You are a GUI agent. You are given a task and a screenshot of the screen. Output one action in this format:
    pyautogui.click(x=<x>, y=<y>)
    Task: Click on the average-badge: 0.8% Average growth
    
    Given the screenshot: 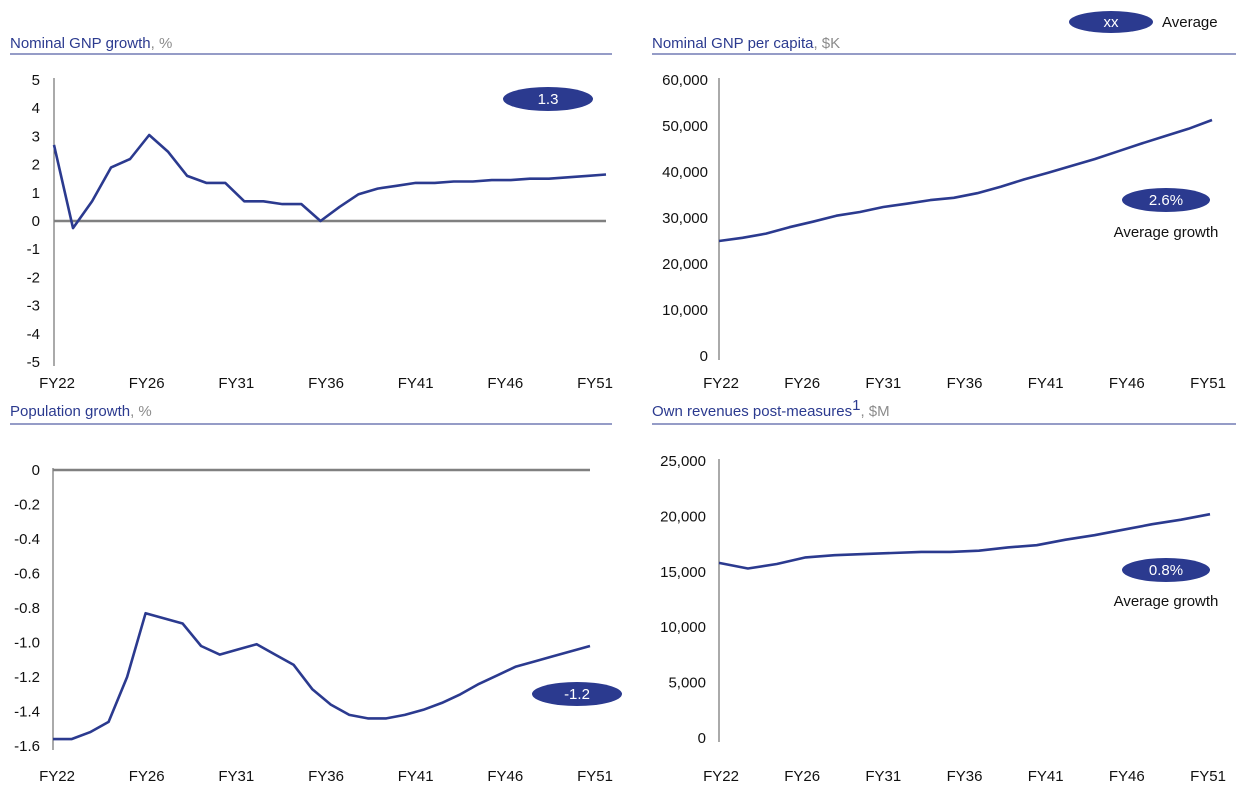 What is the action you would take?
    pyautogui.click(x=1166, y=584)
    